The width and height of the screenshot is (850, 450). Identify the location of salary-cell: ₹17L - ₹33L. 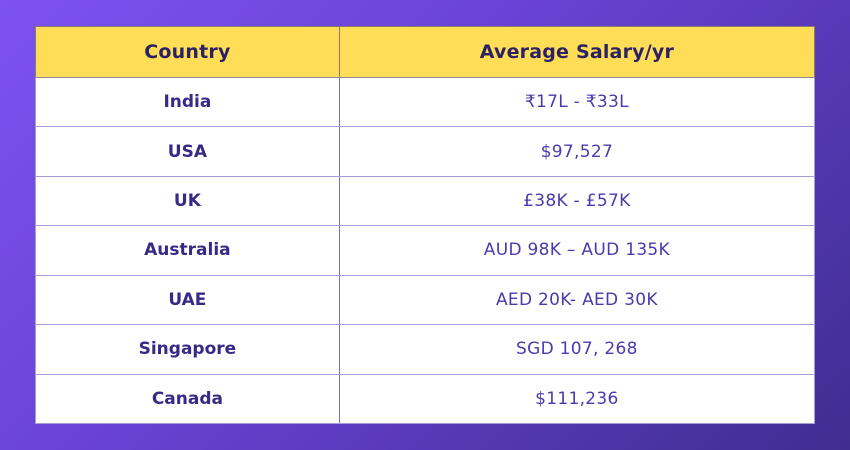
(577, 102).